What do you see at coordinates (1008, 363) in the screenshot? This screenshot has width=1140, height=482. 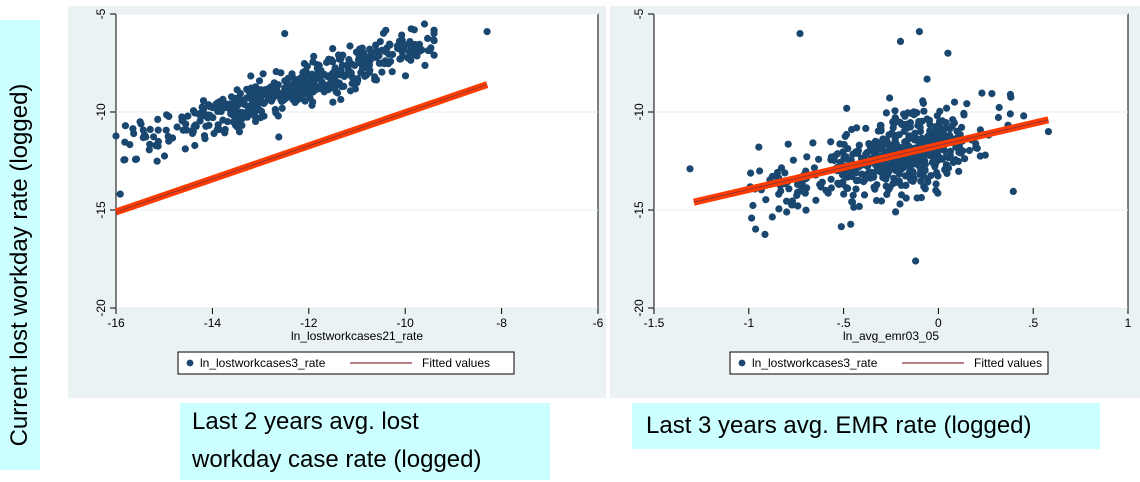 I see `legend-label-fit: Fitted values` at bounding box center [1008, 363].